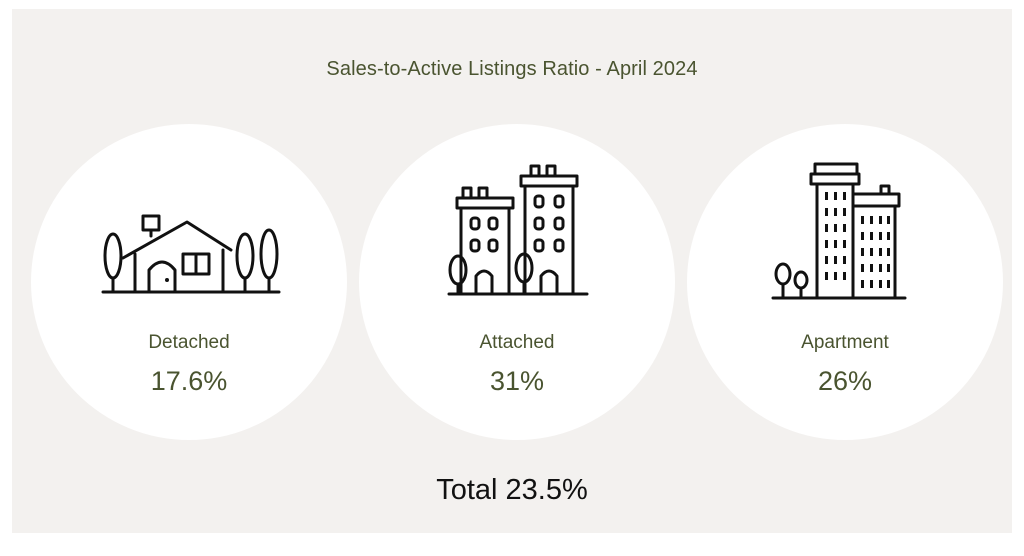 This screenshot has width=1024, height=556. Describe the element at coordinates (845, 342) in the screenshot. I see `category-label: Apartment` at that location.